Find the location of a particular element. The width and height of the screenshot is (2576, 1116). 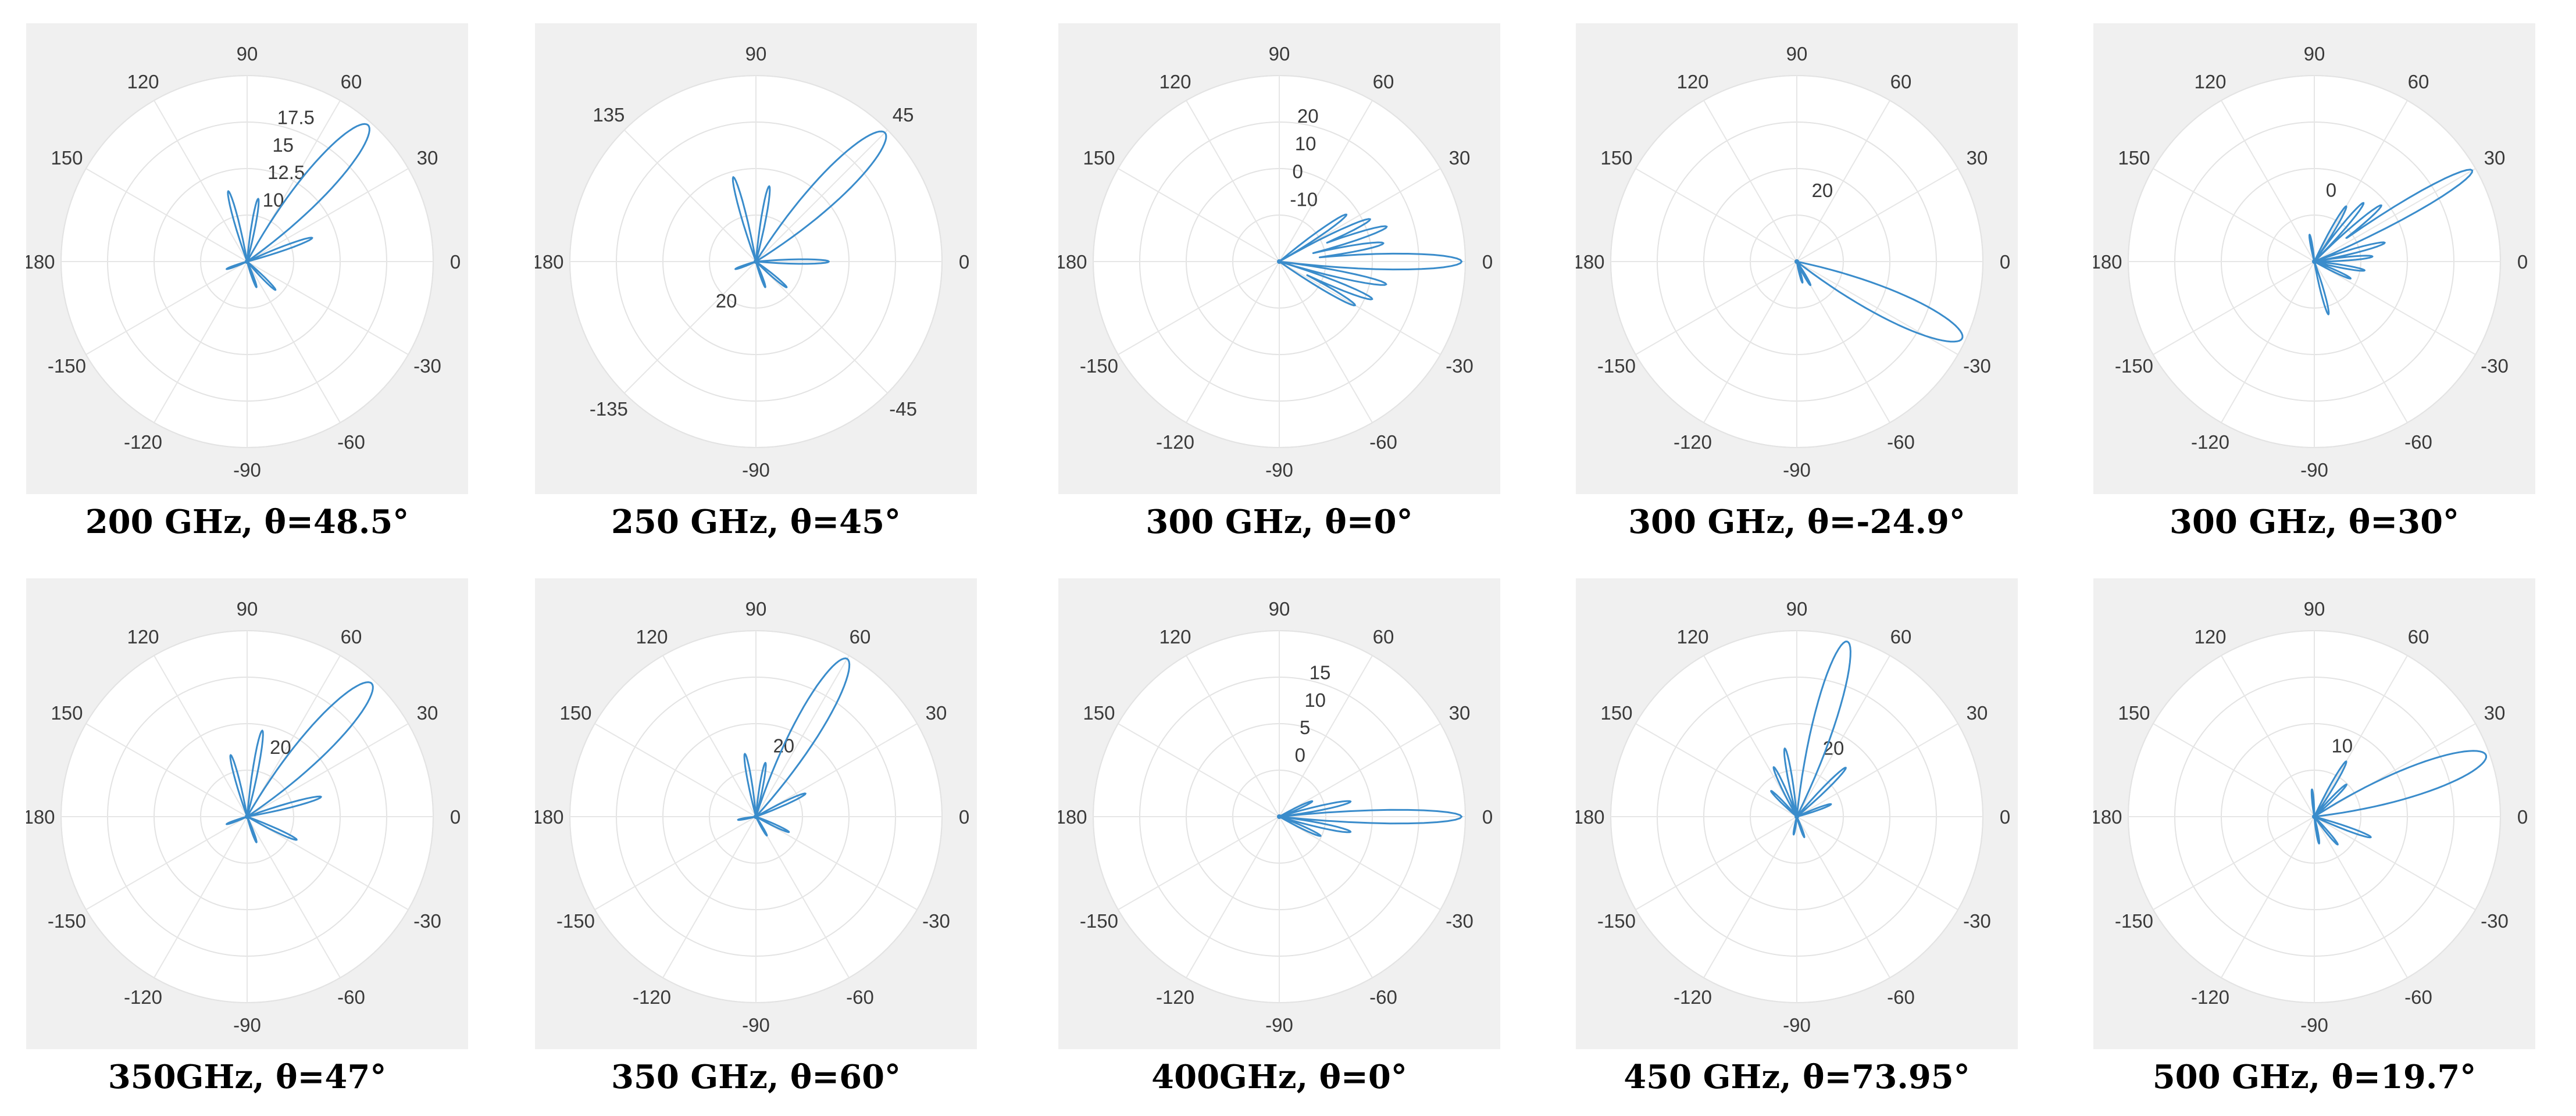

plot-area: 90 60 30 0 -30 -60 -90 -120 -150 180 150 120 0 is located at coordinates (2314, 259).